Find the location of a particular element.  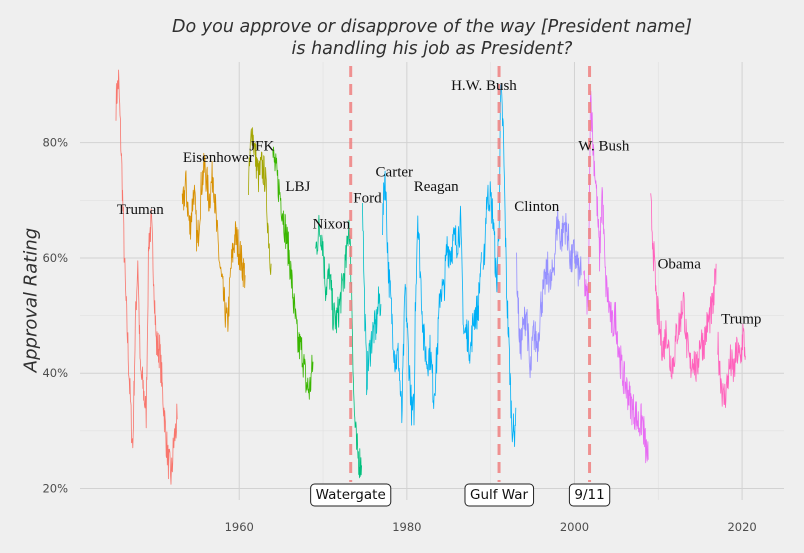

event-label-9-11: 9/11 is located at coordinates (589, 495).